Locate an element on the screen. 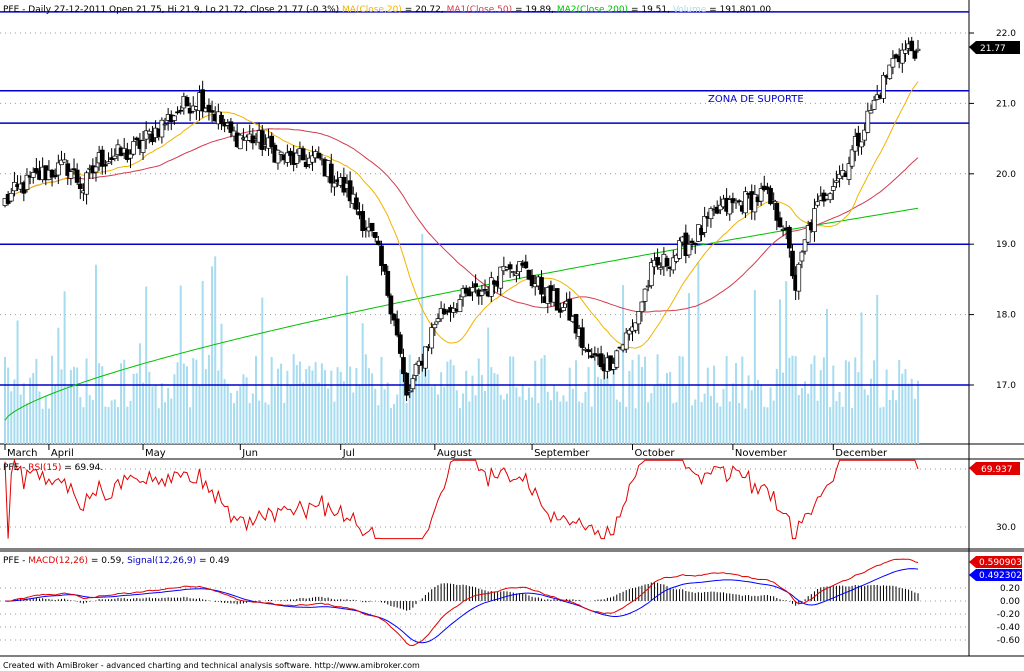  macd-badge is located at coordinates (999, 562).